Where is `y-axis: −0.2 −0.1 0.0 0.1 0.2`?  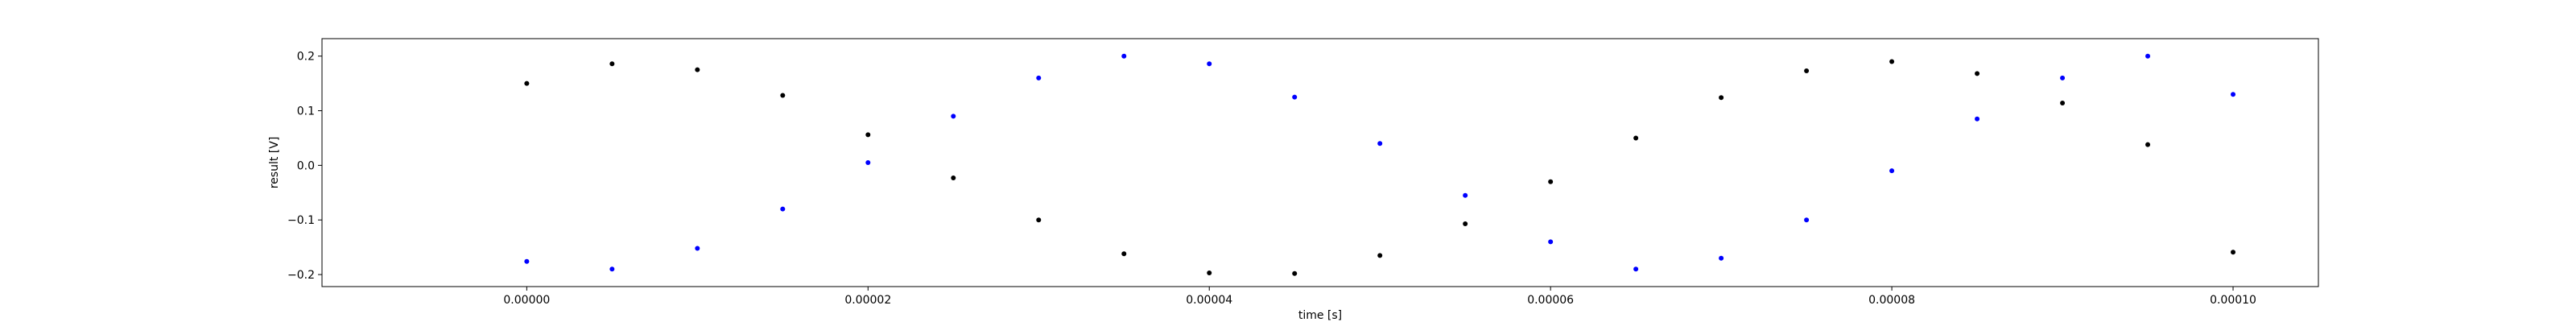 y-axis: −0.2 −0.1 0.0 0.1 0.2 is located at coordinates (304, 166).